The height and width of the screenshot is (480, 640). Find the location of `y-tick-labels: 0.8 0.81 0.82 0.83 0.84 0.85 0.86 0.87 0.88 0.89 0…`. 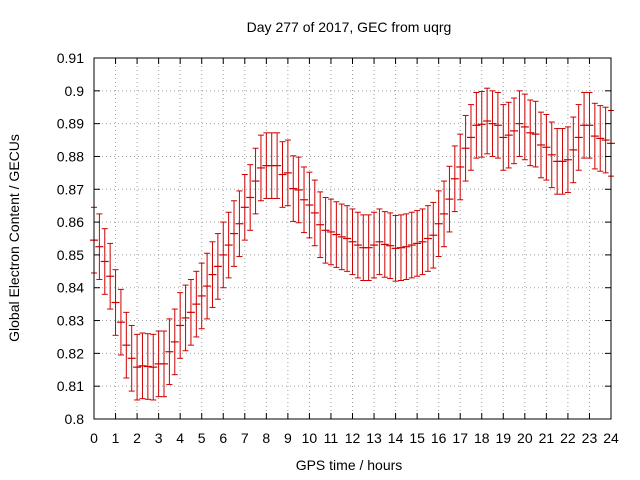

y-tick-labels: 0.8 0.81 0.82 0.83 0.84 0.85 0.86 0.87 0.88 0.89 0… is located at coordinates (70, 238).